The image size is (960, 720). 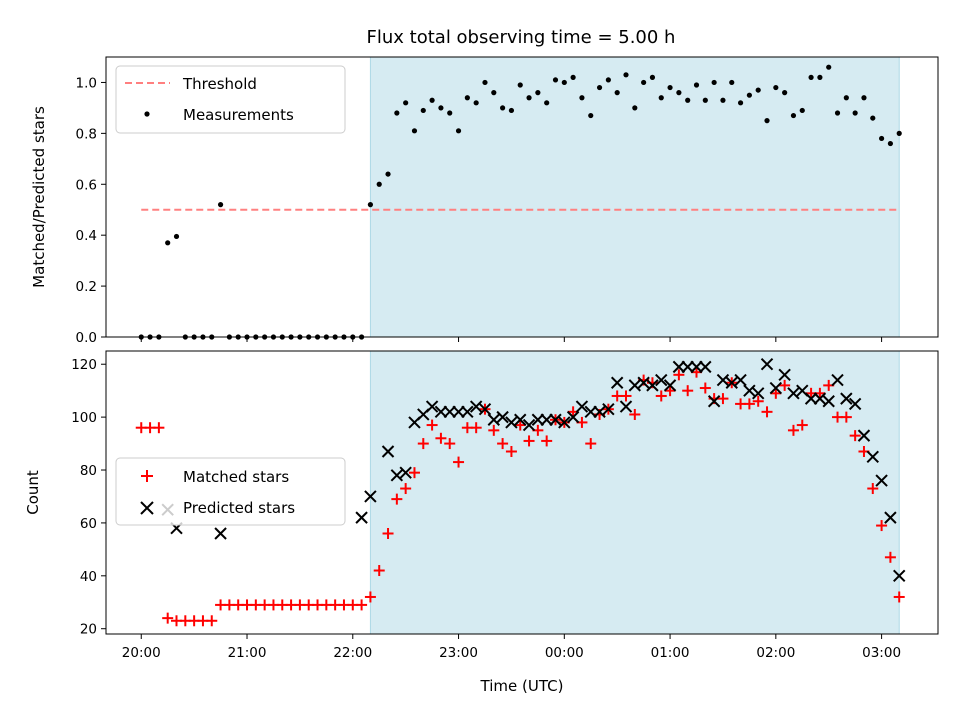 What do you see at coordinates (236, 477) in the screenshot?
I see `matched-stars-legend-label: Matched stars` at bounding box center [236, 477].